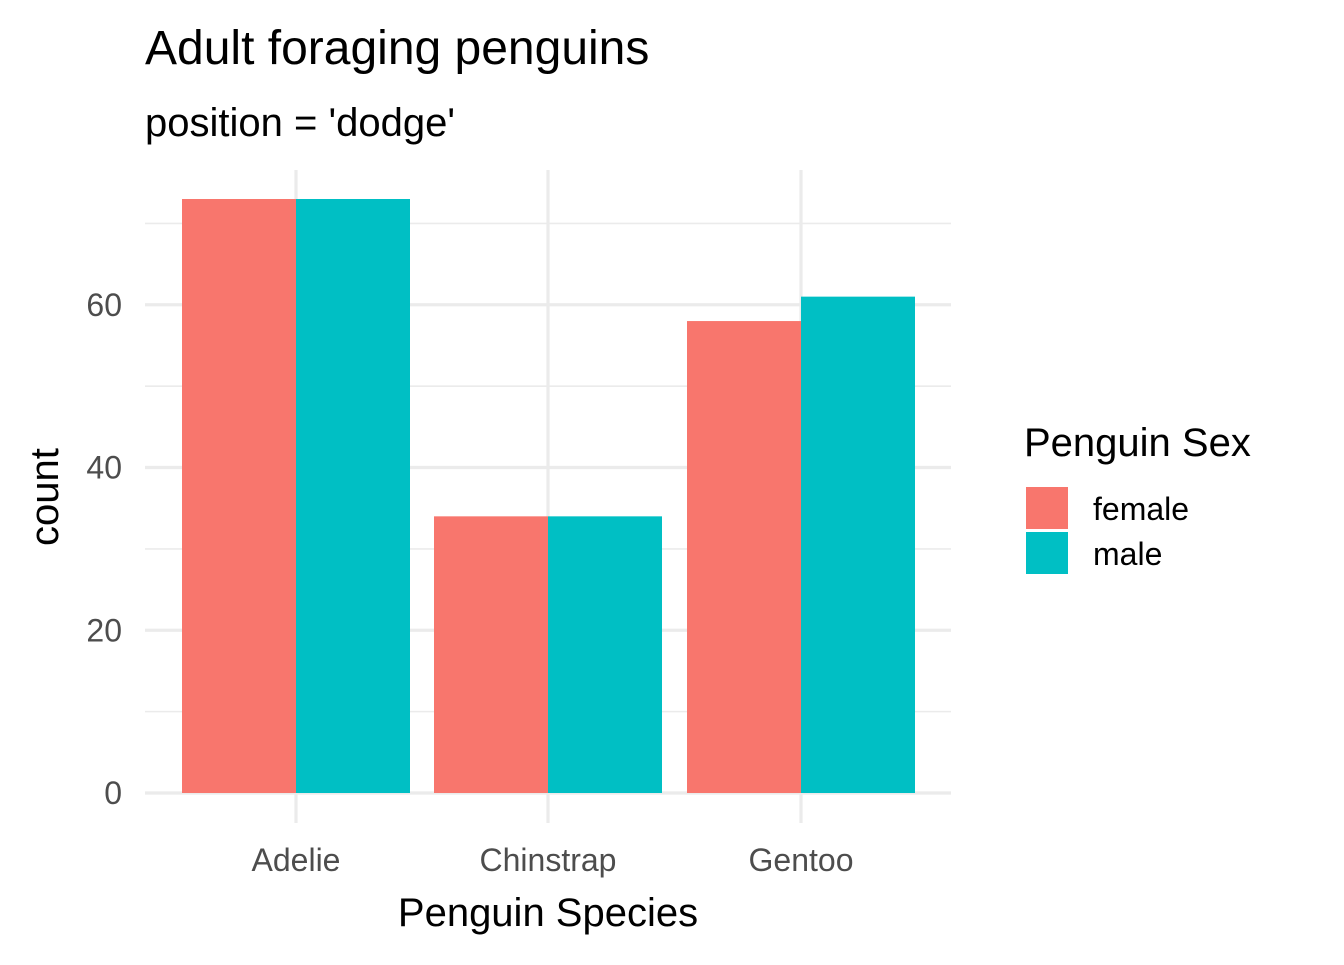  What do you see at coordinates (397, 48) in the screenshot?
I see `chart-title: Adult foraging penguins` at bounding box center [397, 48].